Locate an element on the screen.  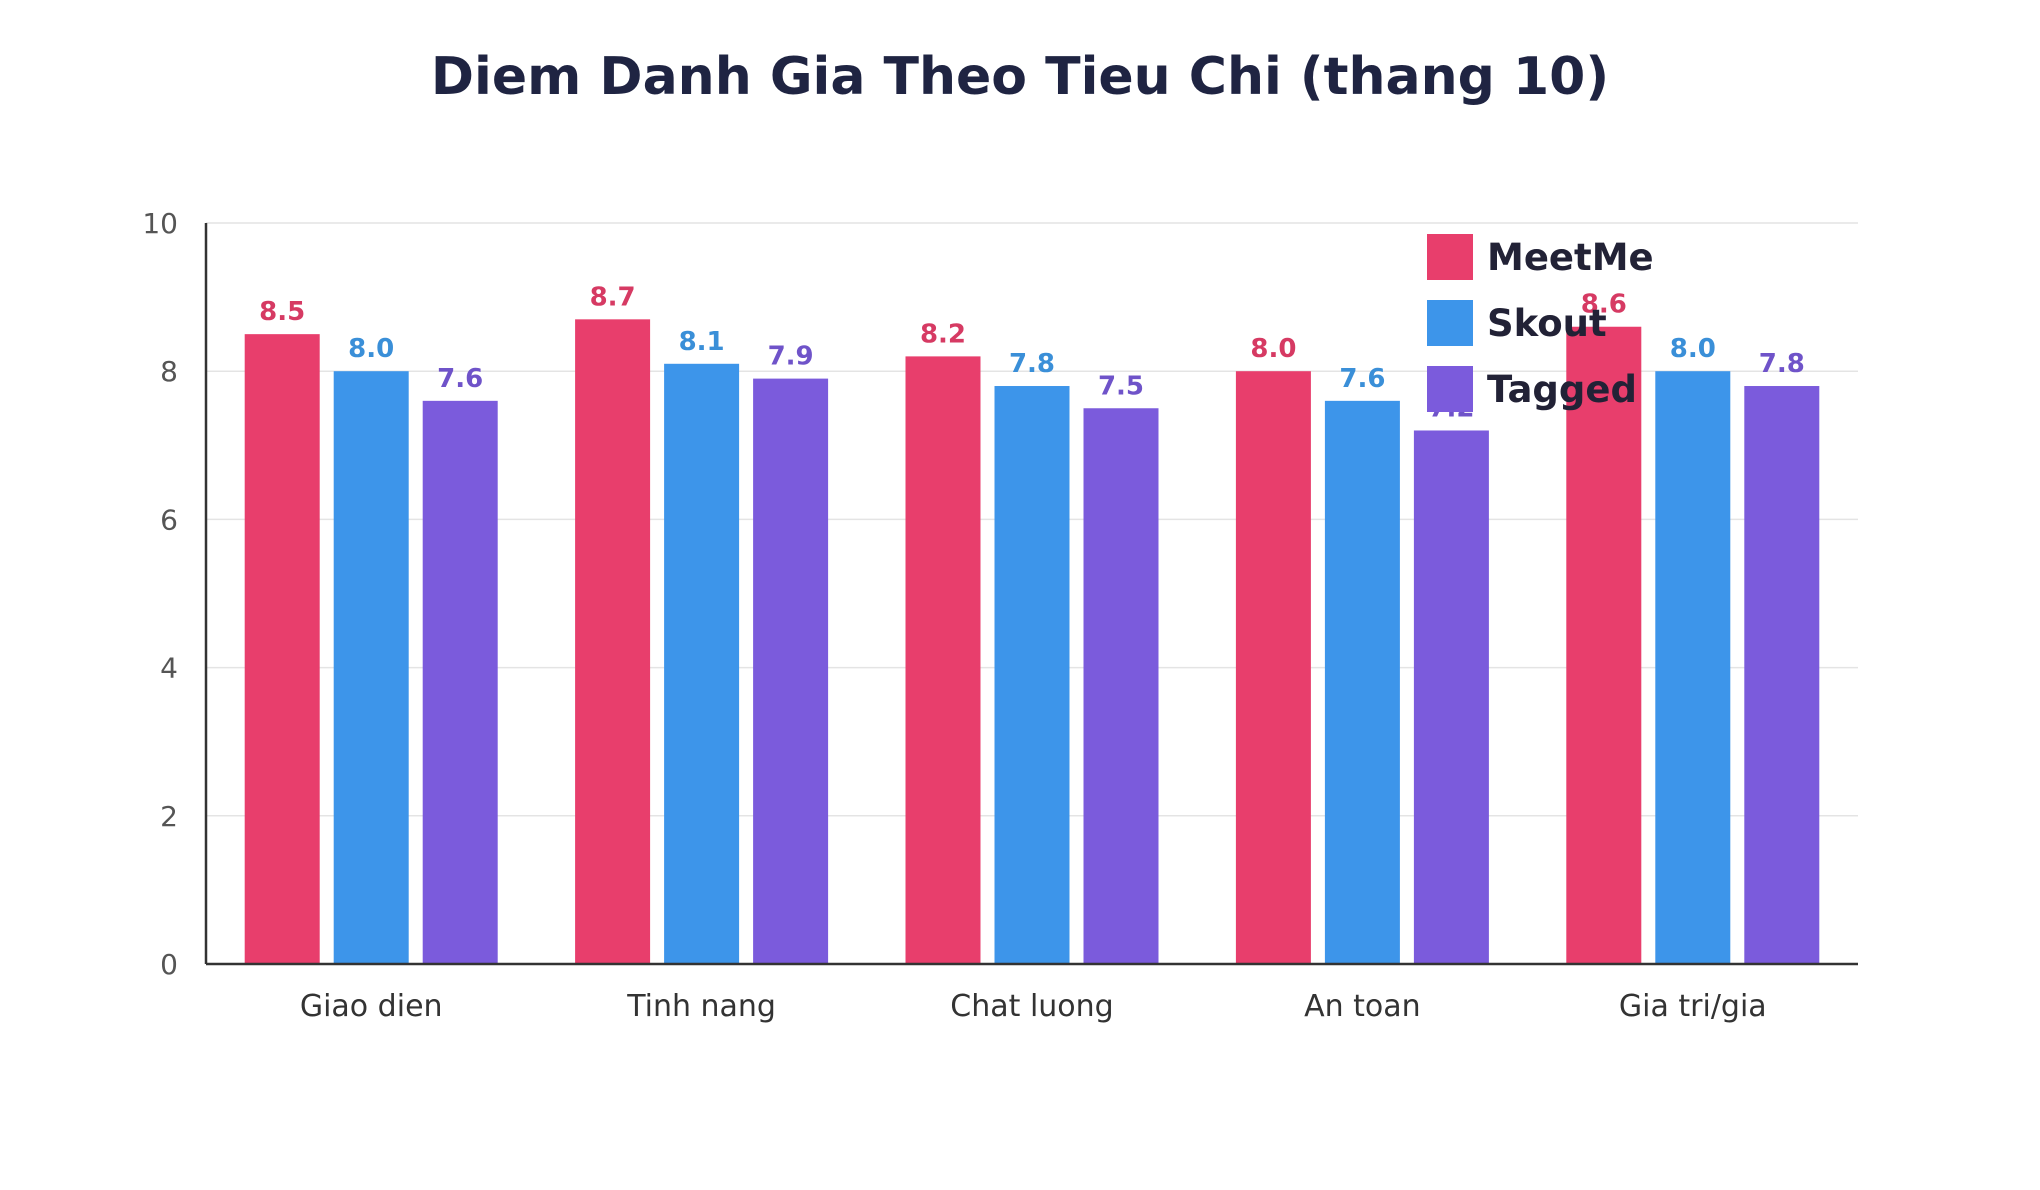
x-tick-label: Chat luong is located at coordinates (1031, 1006).